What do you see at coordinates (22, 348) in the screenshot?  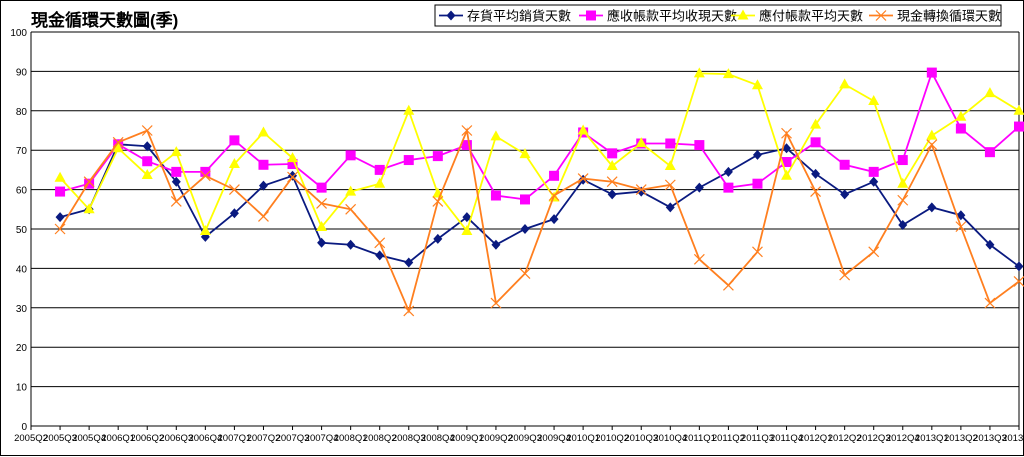 I see `y-tick-label: 20` at bounding box center [22, 348].